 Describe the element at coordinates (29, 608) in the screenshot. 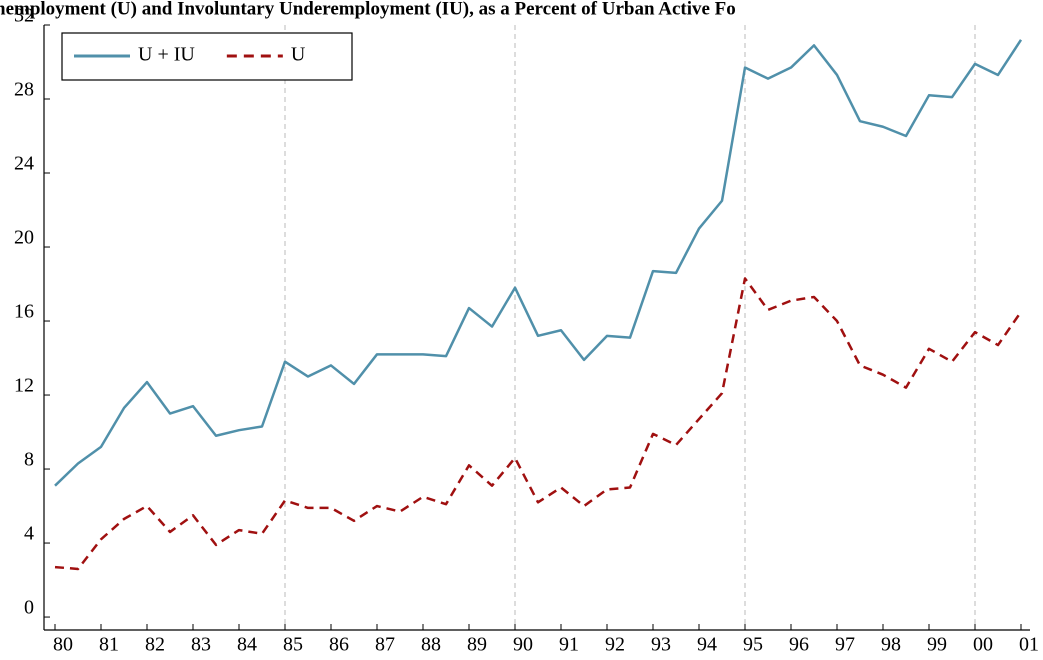

I see `y-tick-label: 0` at that location.